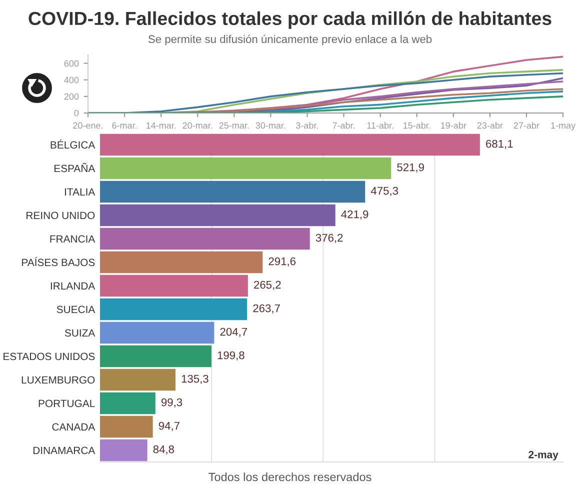 The image size is (580, 498). Describe the element at coordinates (234, 125) in the screenshot. I see `x-tick-label: 25-mar.` at that location.